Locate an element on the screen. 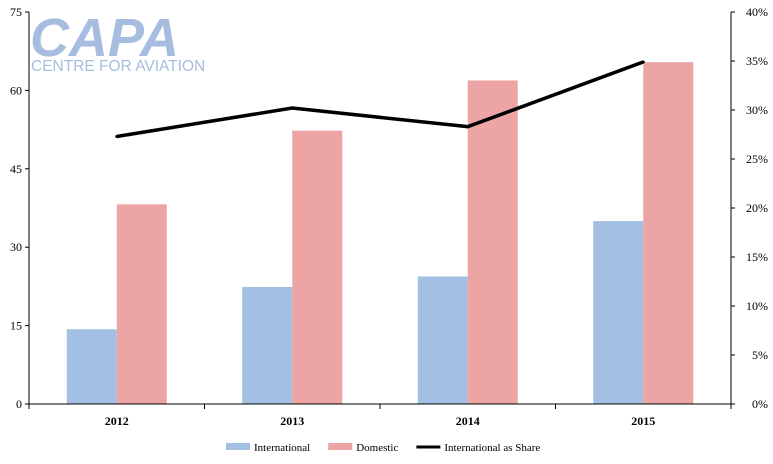  left-tick-label: 60 is located at coordinates (16, 90).